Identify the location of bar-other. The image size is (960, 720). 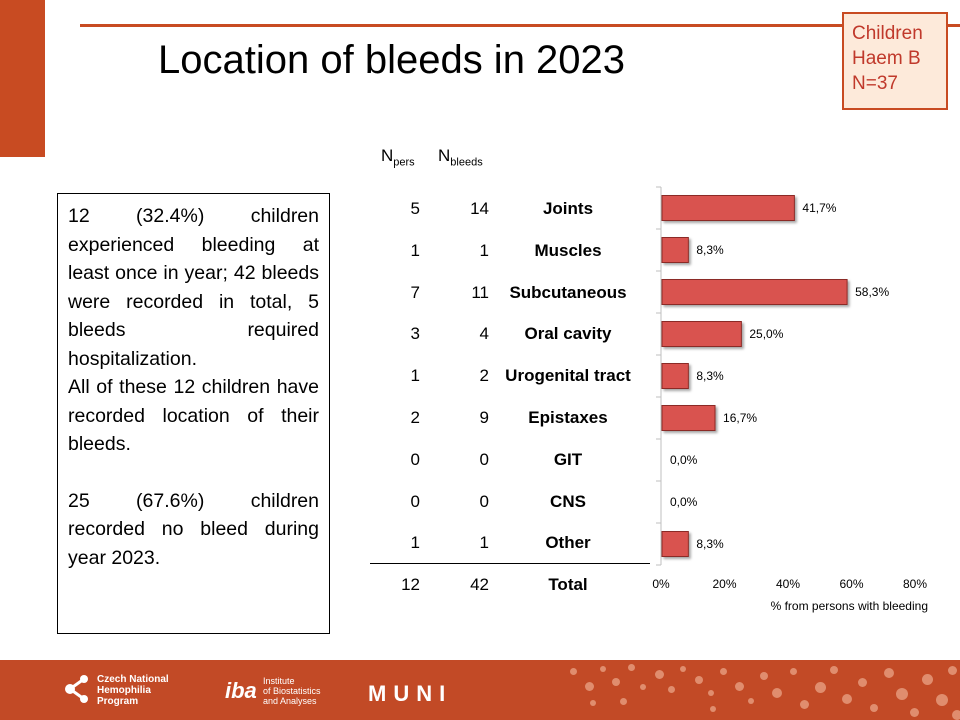
(675, 544).